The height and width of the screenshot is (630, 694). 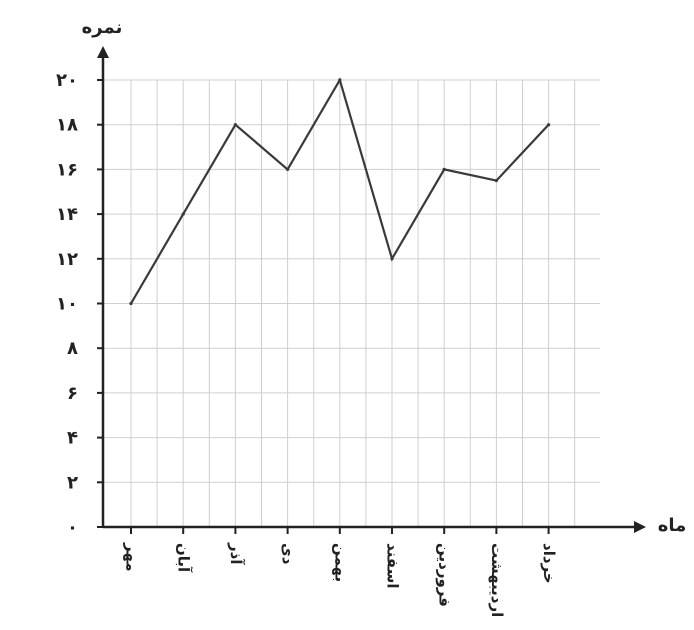 What do you see at coordinates (67, 259) in the screenshot?
I see `y-tick-label: ۱۲` at bounding box center [67, 259].